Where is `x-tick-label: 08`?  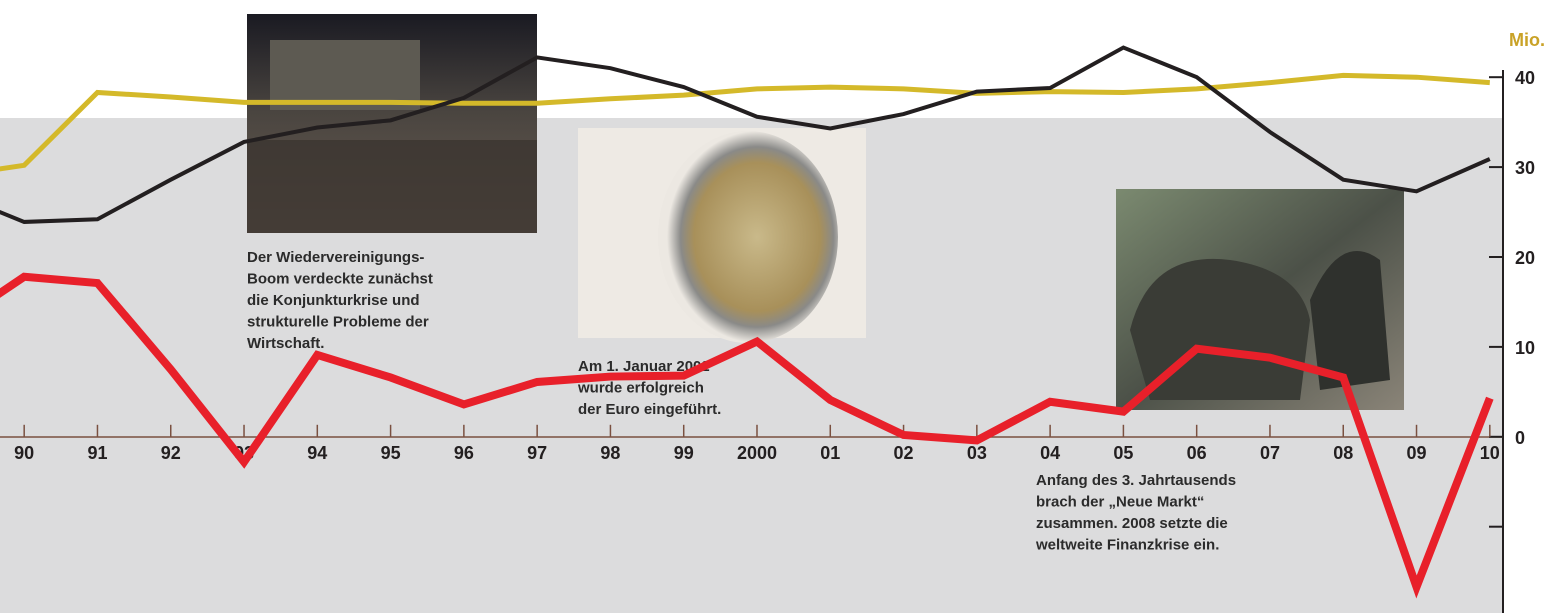
x-tick-label: 08 is located at coordinates (1343, 453).